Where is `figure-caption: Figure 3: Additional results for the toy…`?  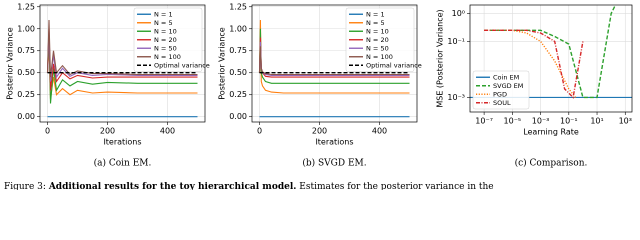
figure-caption: Figure 3: Additional results for the toy… is located at coordinates (249, 186).